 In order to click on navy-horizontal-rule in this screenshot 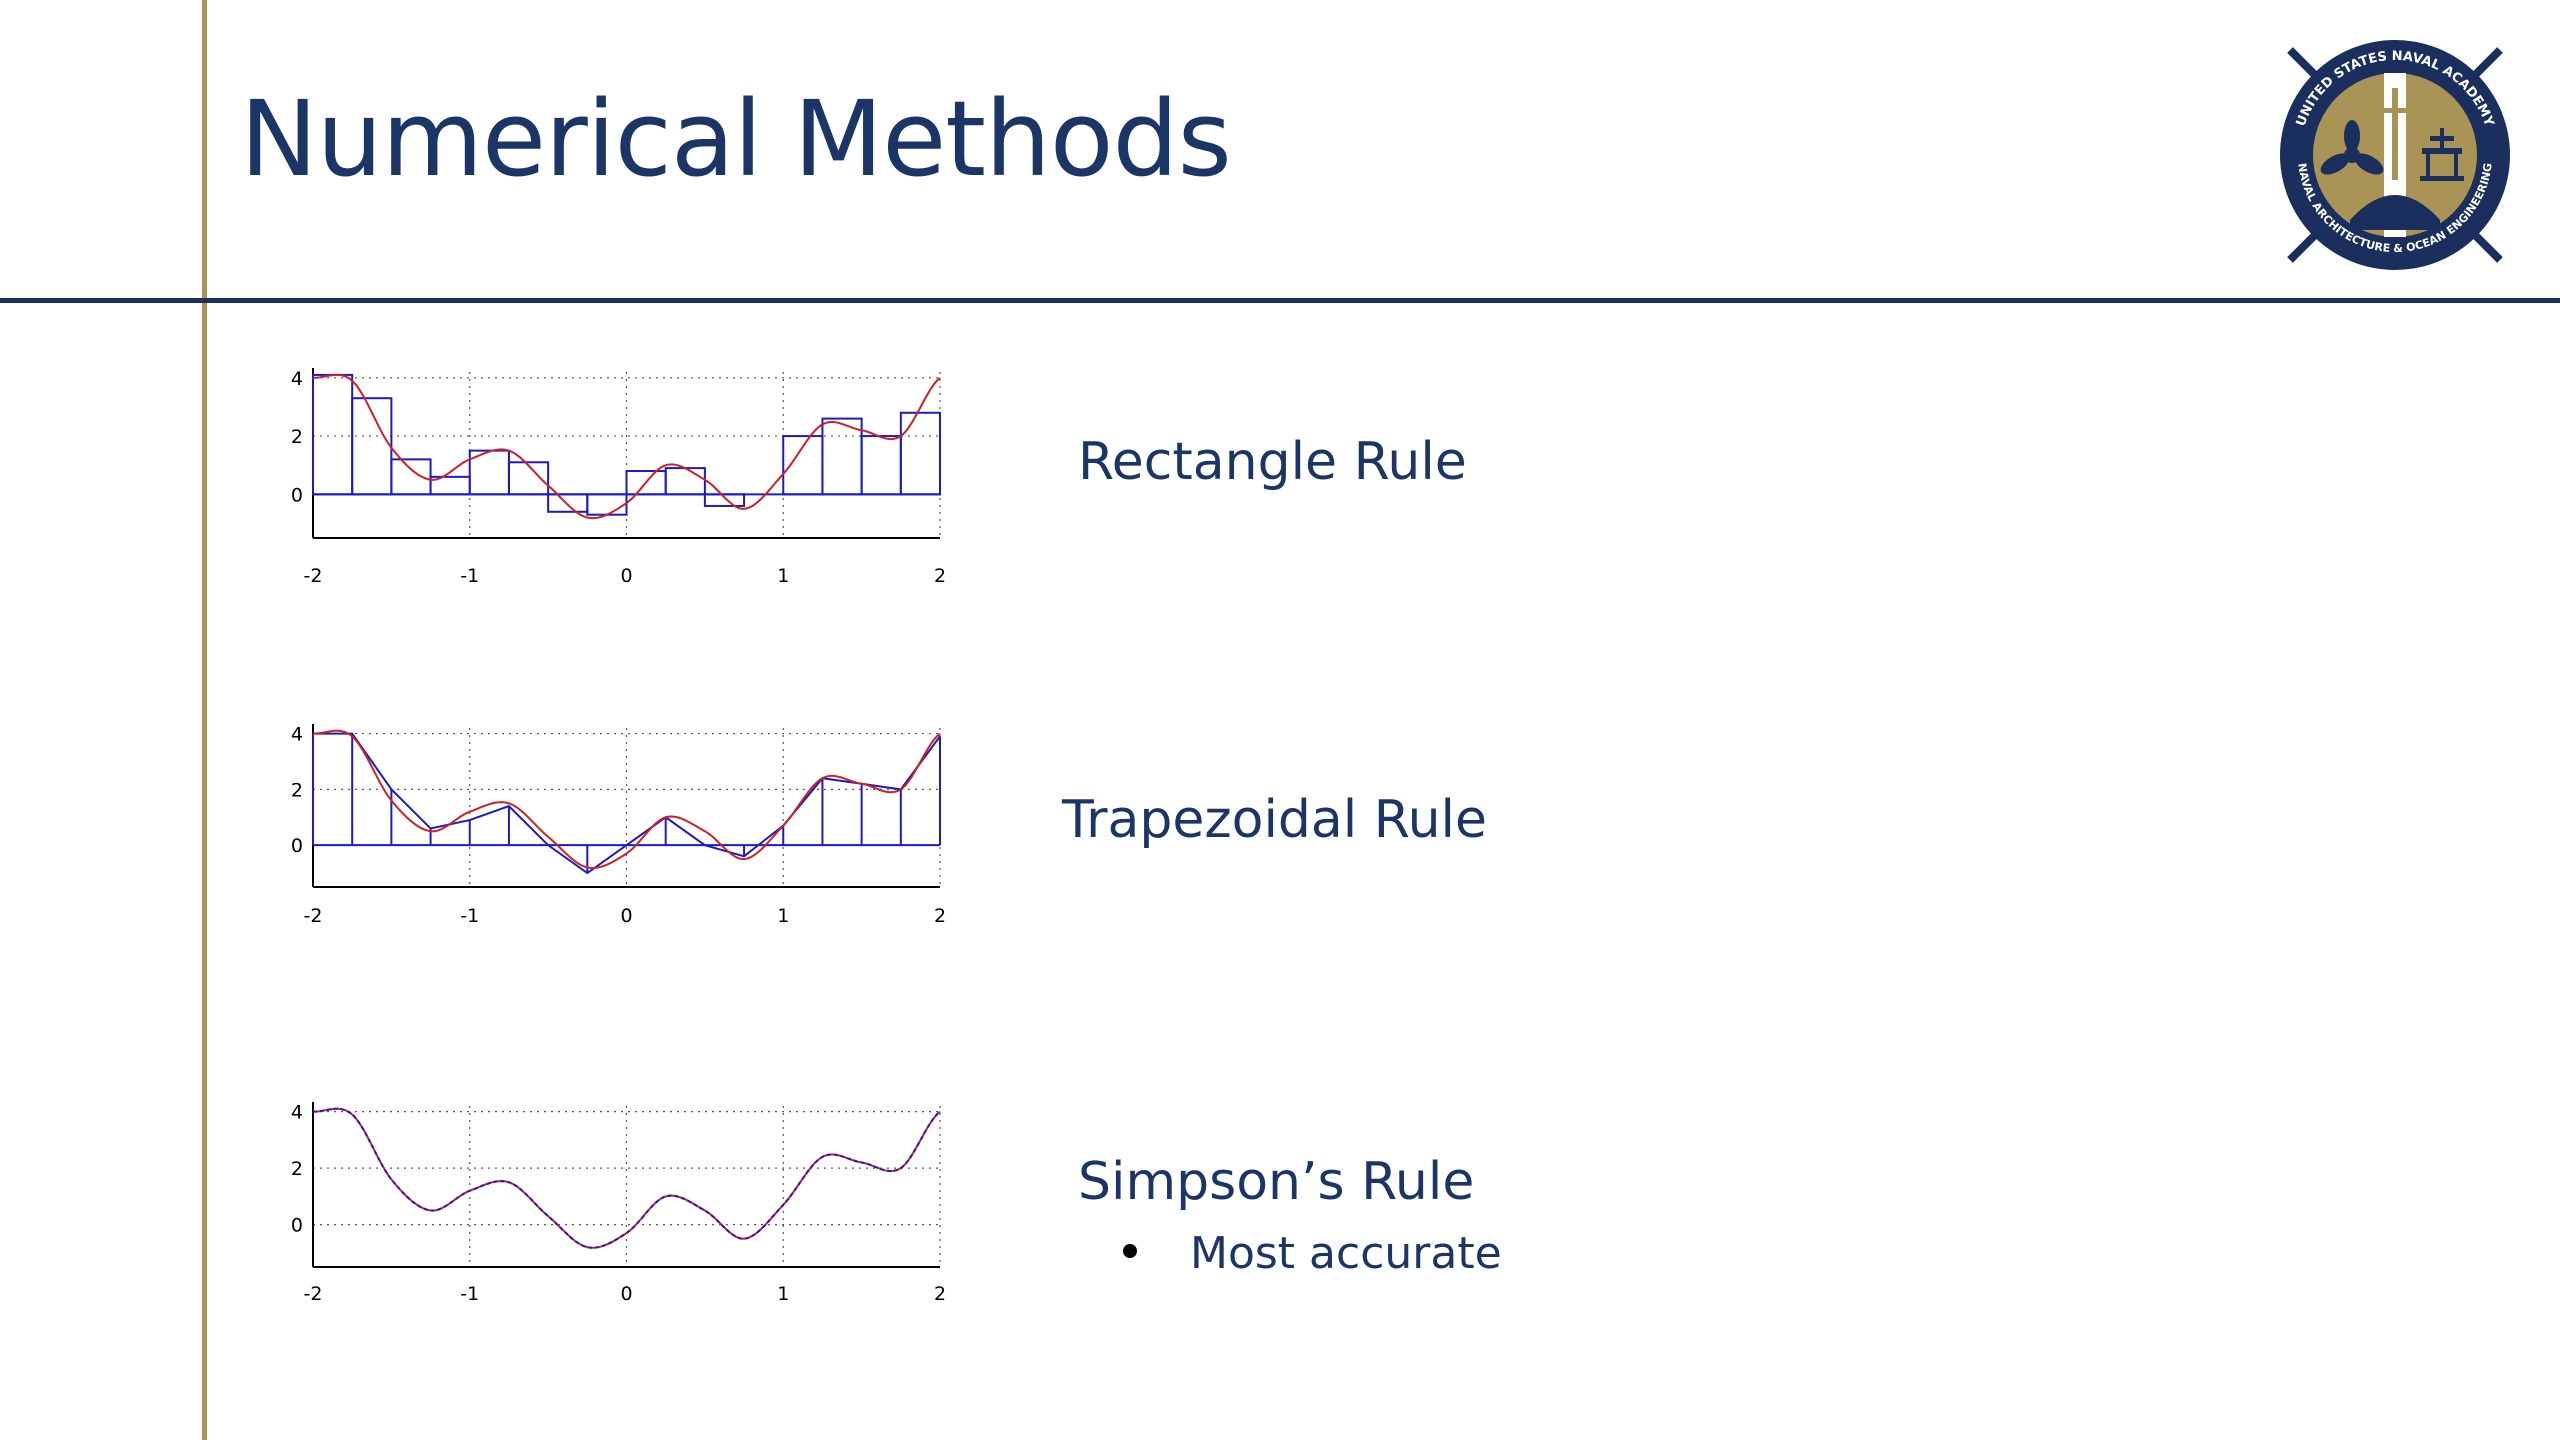, I will do `click(1280, 300)`.